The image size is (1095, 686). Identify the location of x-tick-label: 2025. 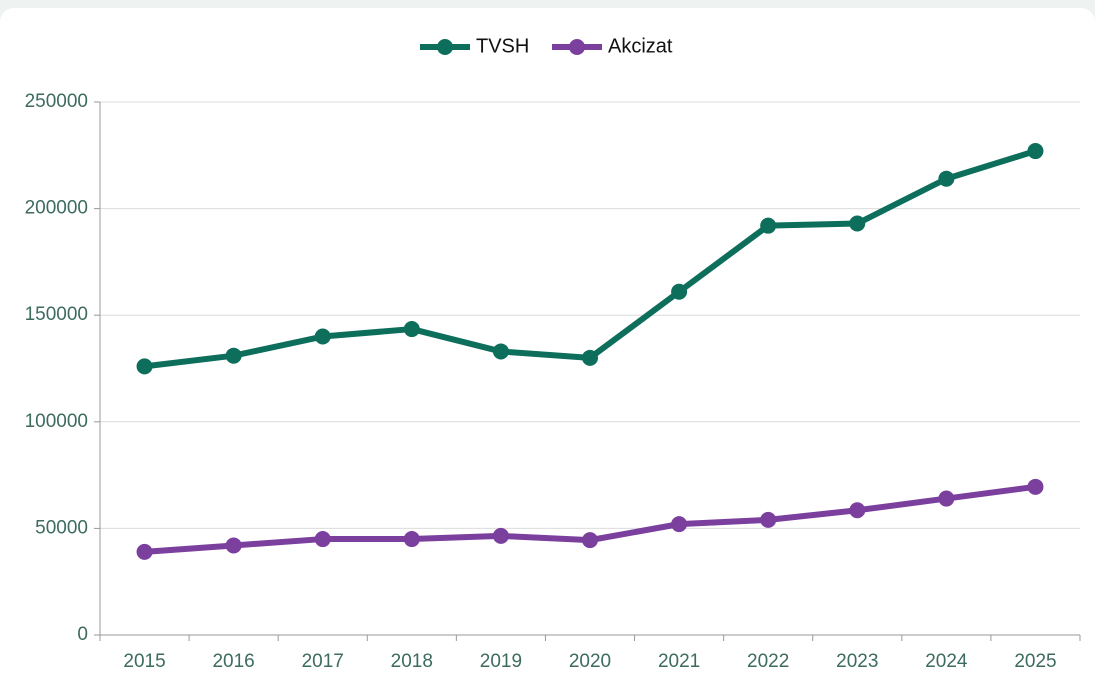
(1035, 661).